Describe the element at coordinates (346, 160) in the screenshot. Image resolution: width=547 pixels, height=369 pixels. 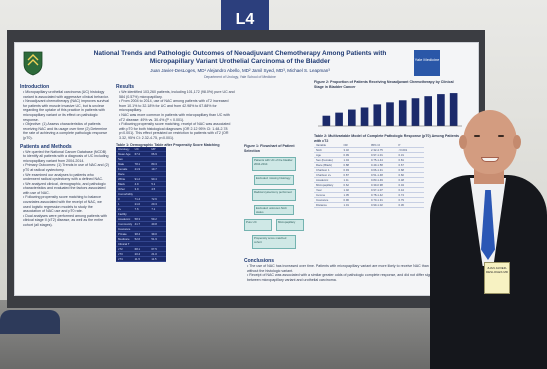
I see `table2-cell: 1.04` at that location.